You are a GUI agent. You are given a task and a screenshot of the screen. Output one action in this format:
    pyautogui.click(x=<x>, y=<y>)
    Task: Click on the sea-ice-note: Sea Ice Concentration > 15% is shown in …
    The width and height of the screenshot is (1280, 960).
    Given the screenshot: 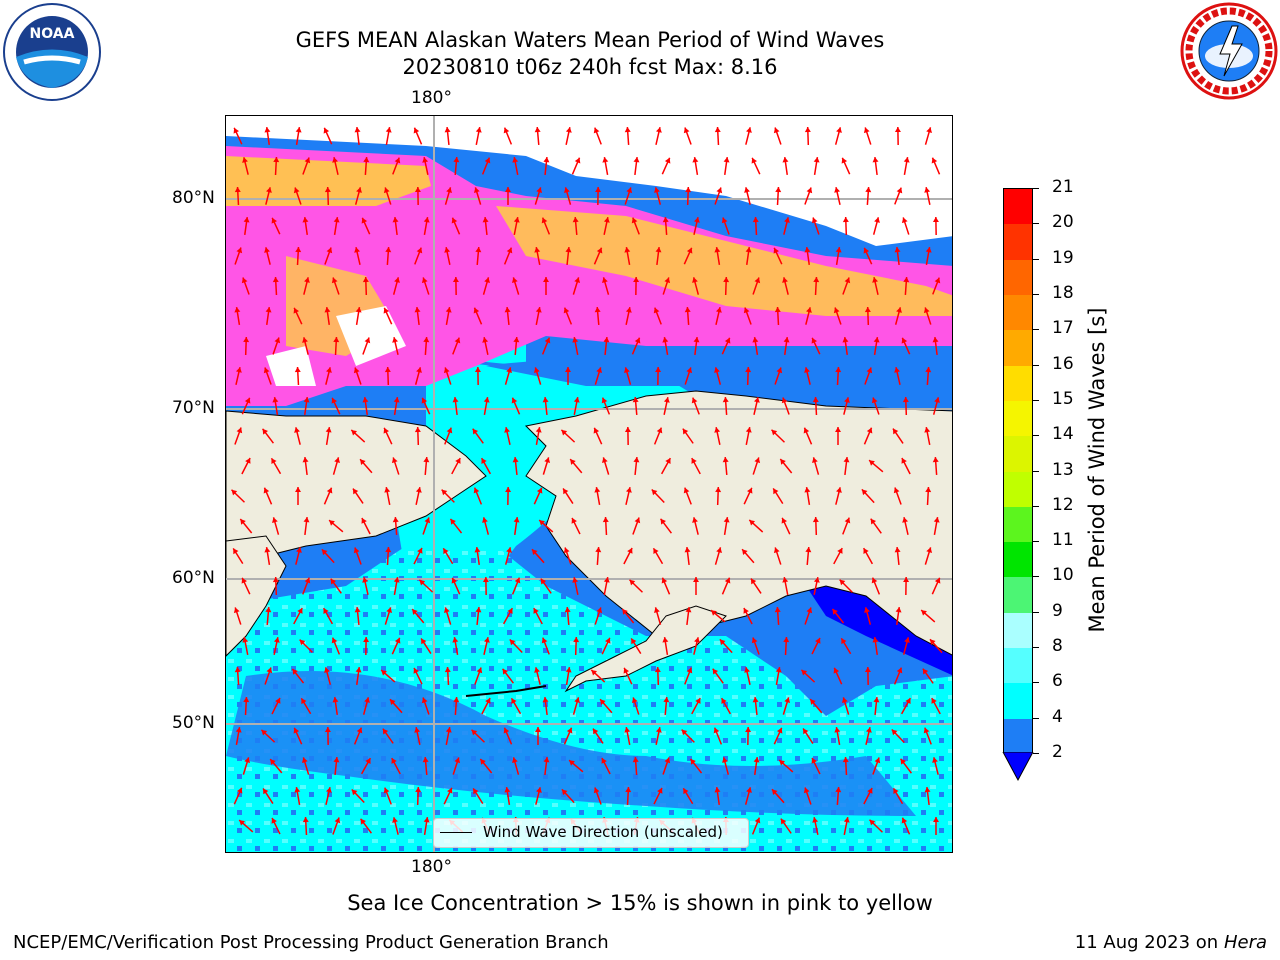 What is the action you would take?
    pyautogui.click(x=640, y=903)
    